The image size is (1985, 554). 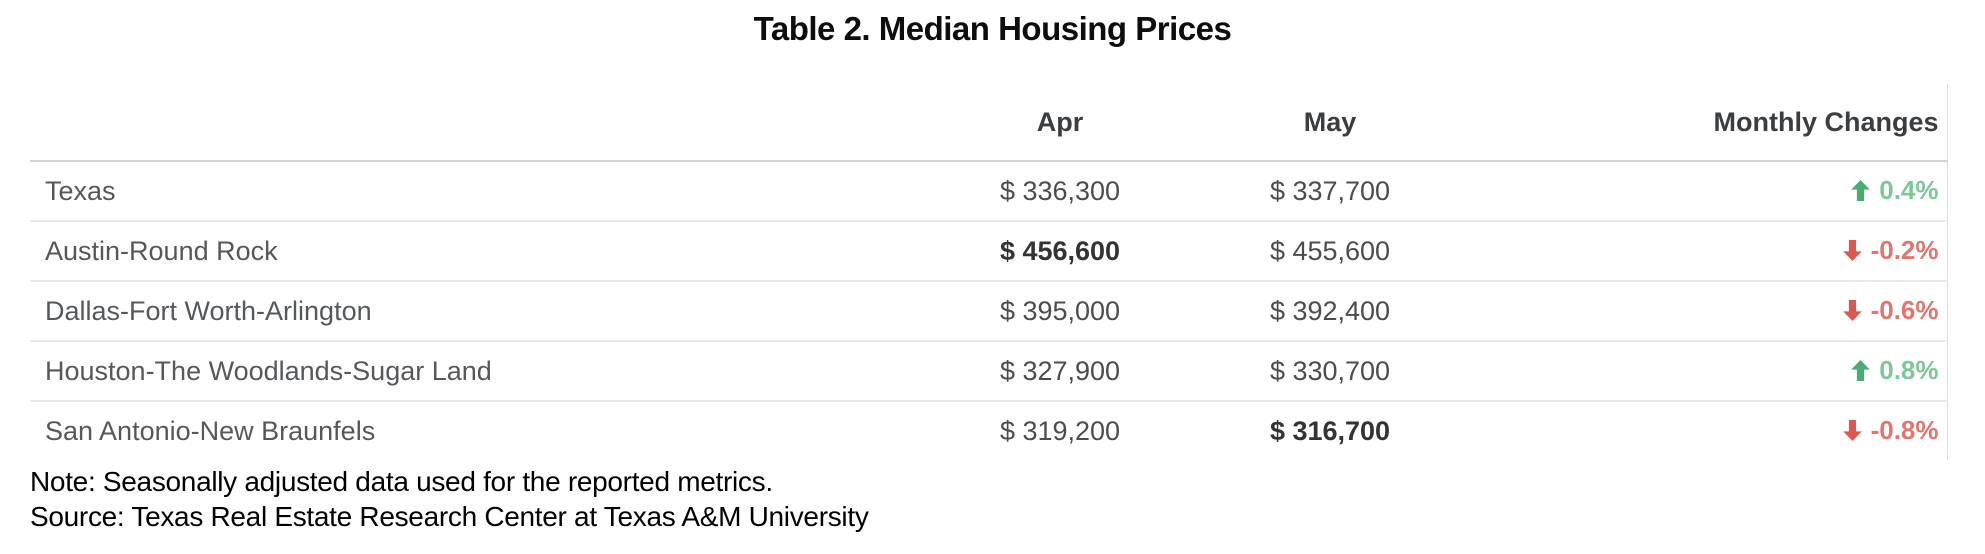 I want to click on apr-cell: $ 319,200, so click(x=1060, y=430).